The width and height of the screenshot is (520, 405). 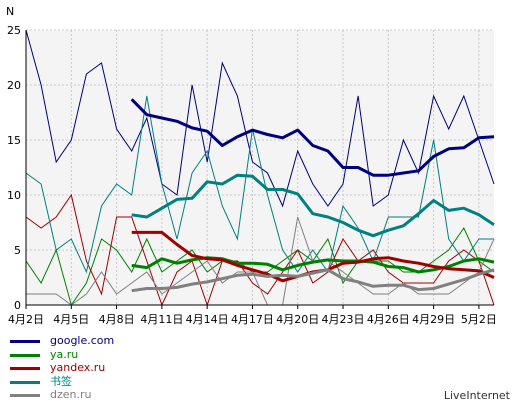 I want to click on legend-label: google.com, so click(x=82, y=340).